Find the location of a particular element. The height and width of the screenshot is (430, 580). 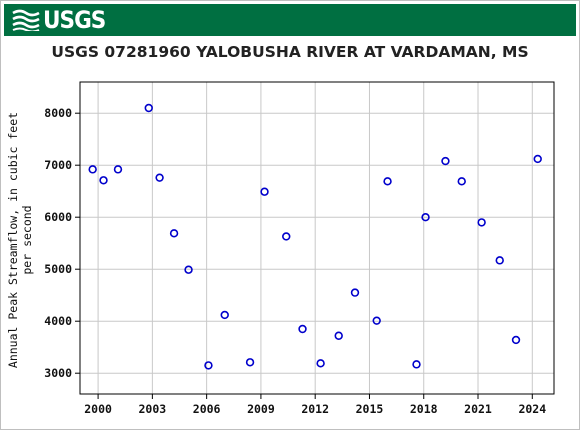

x-tick-label: 2006 is located at coordinates (207, 409).